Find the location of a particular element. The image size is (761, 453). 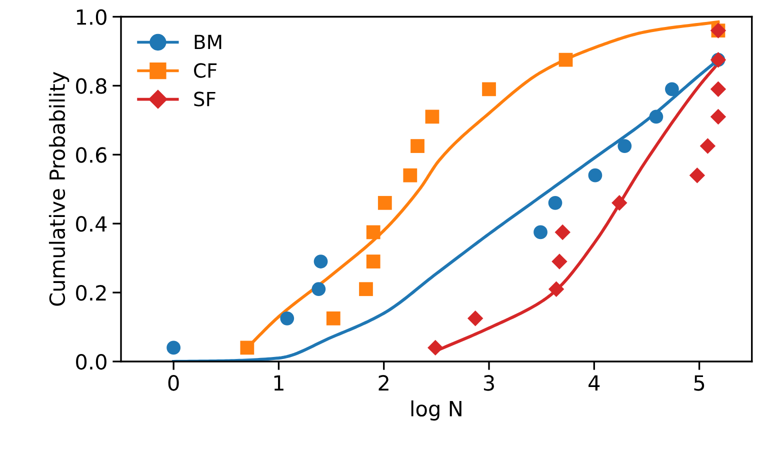

y-tick-label: 0.6 is located at coordinates (91, 155).